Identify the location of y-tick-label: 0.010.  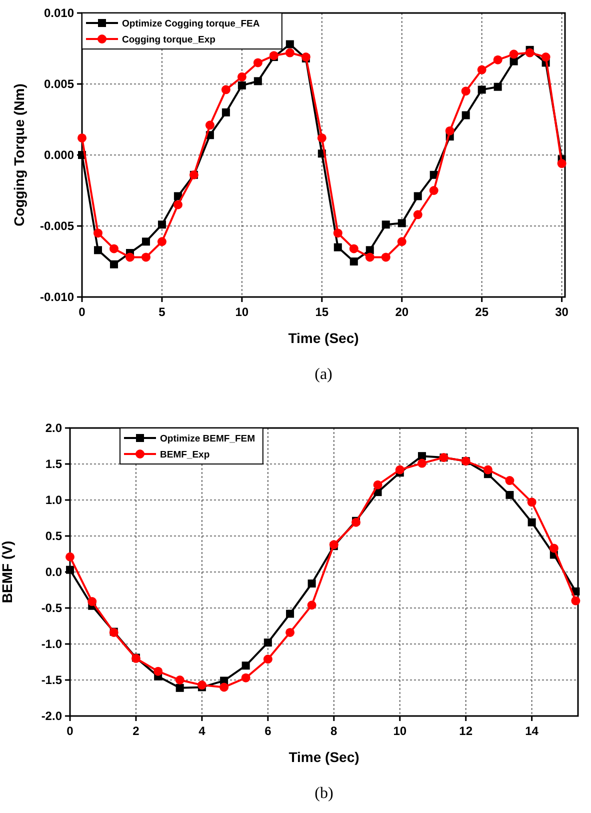
(59, 13).